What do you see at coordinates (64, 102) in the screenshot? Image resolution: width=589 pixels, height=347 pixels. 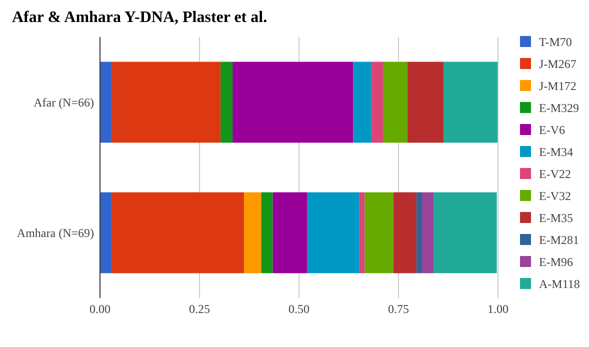 I see `y-tick-label: Afar (N=66)` at bounding box center [64, 102].